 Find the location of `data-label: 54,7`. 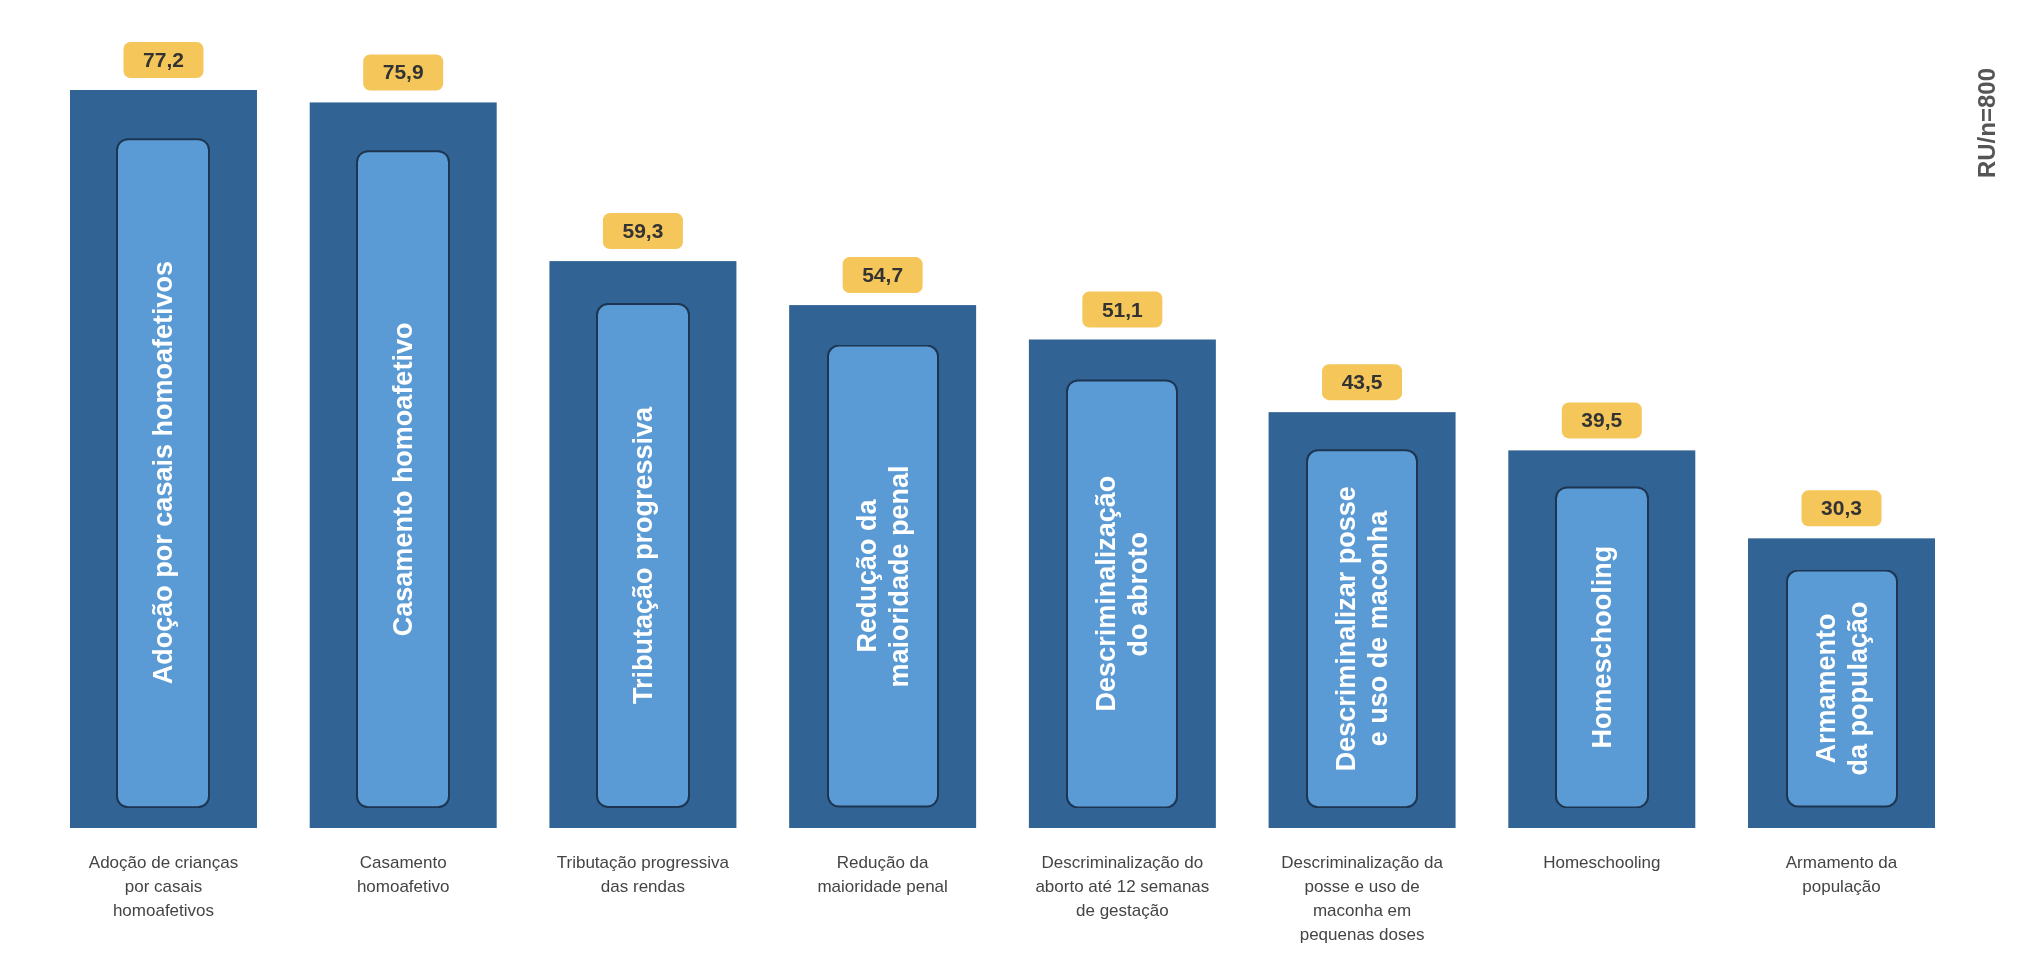

data-label: 54,7 is located at coordinates (883, 275).